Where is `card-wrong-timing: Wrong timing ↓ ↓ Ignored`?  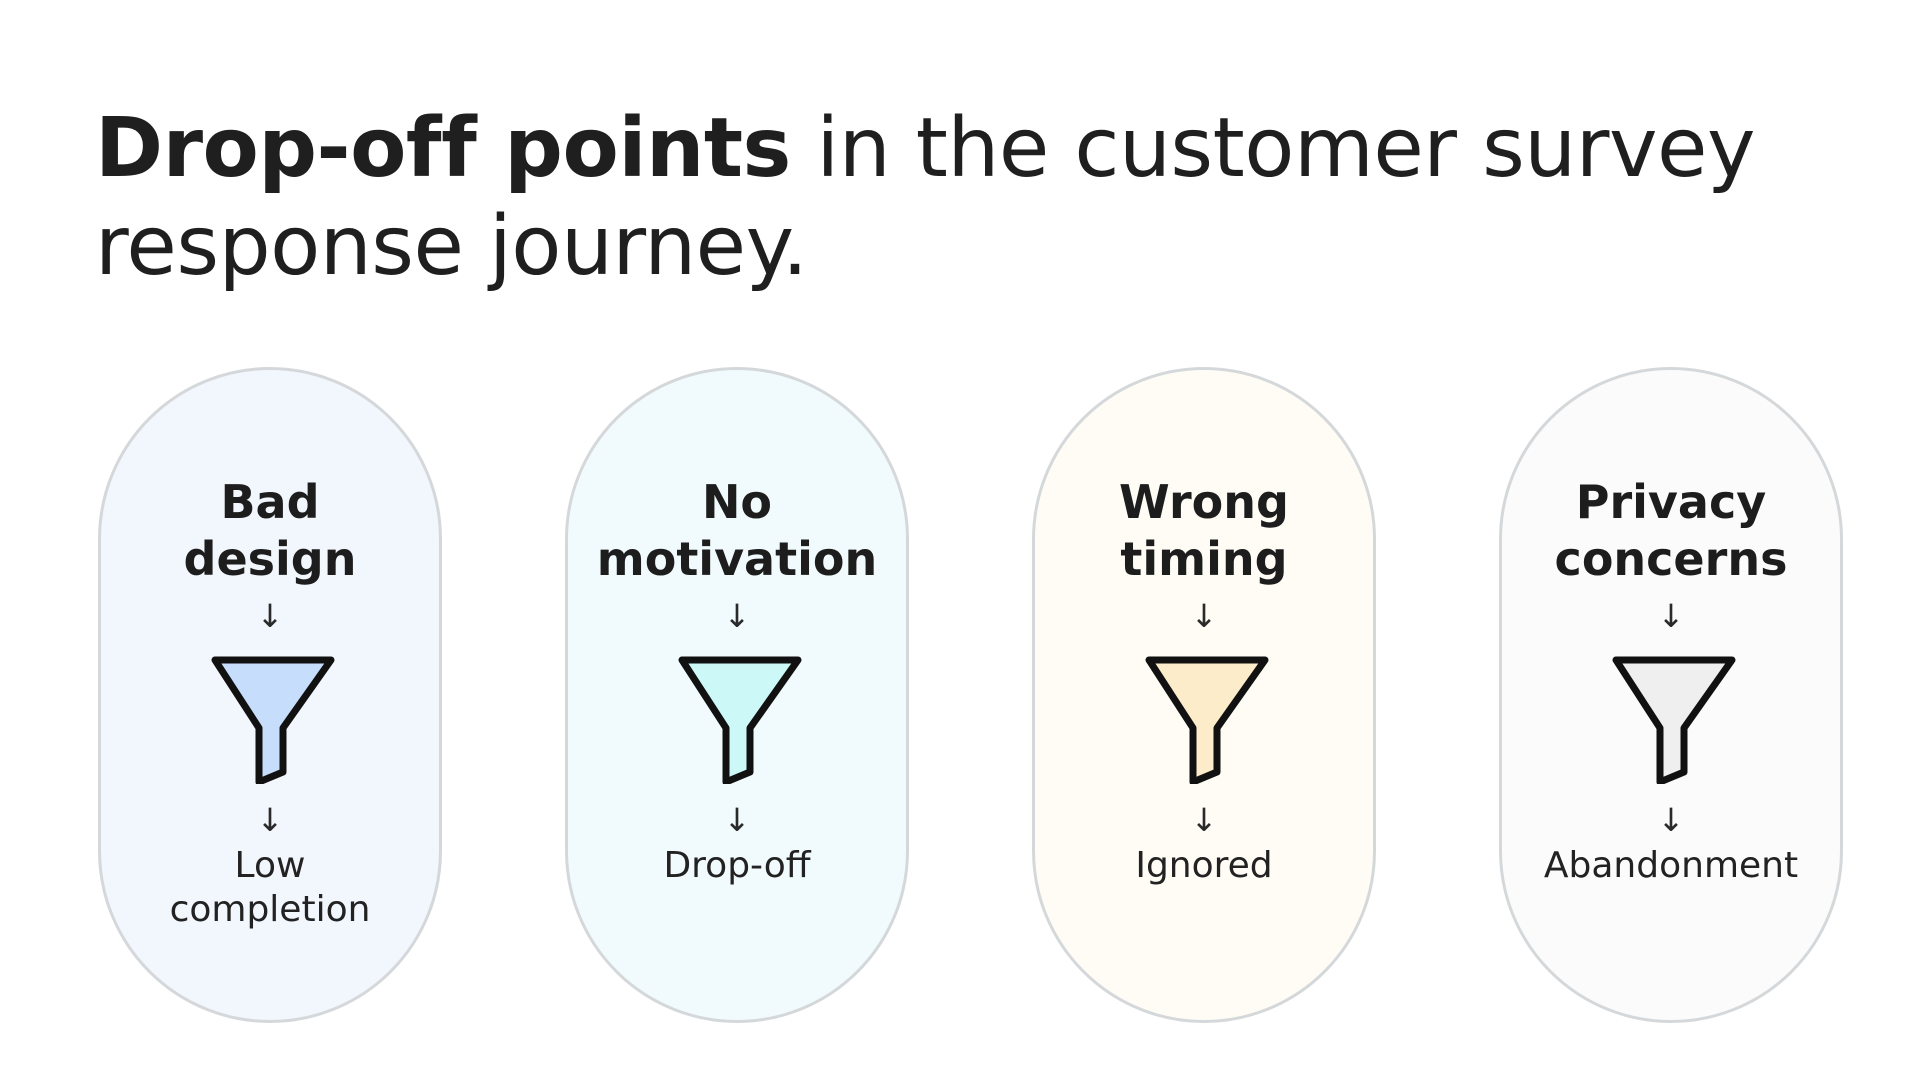 card-wrong-timing: Wrong timing ↓ ↓ Ignored is located at coordinates (1204, 695).